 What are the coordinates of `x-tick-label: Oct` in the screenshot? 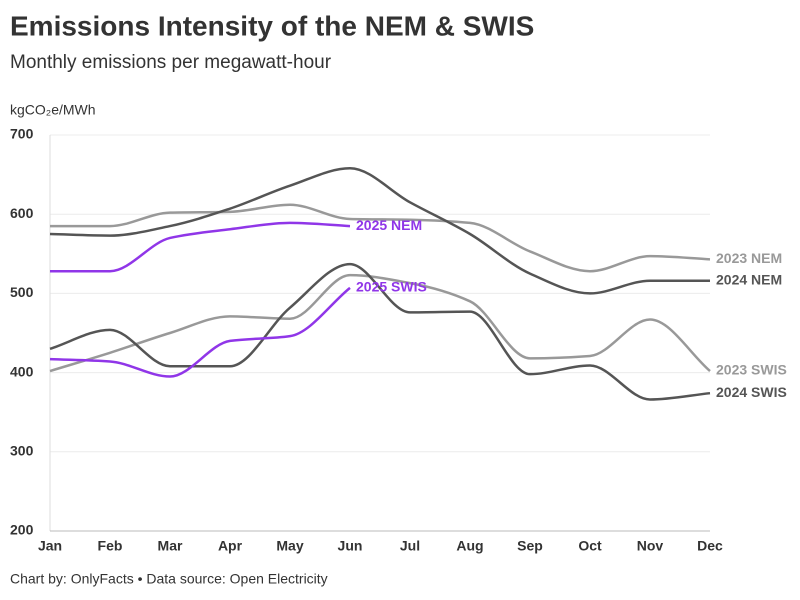 It's located at (590, 546).